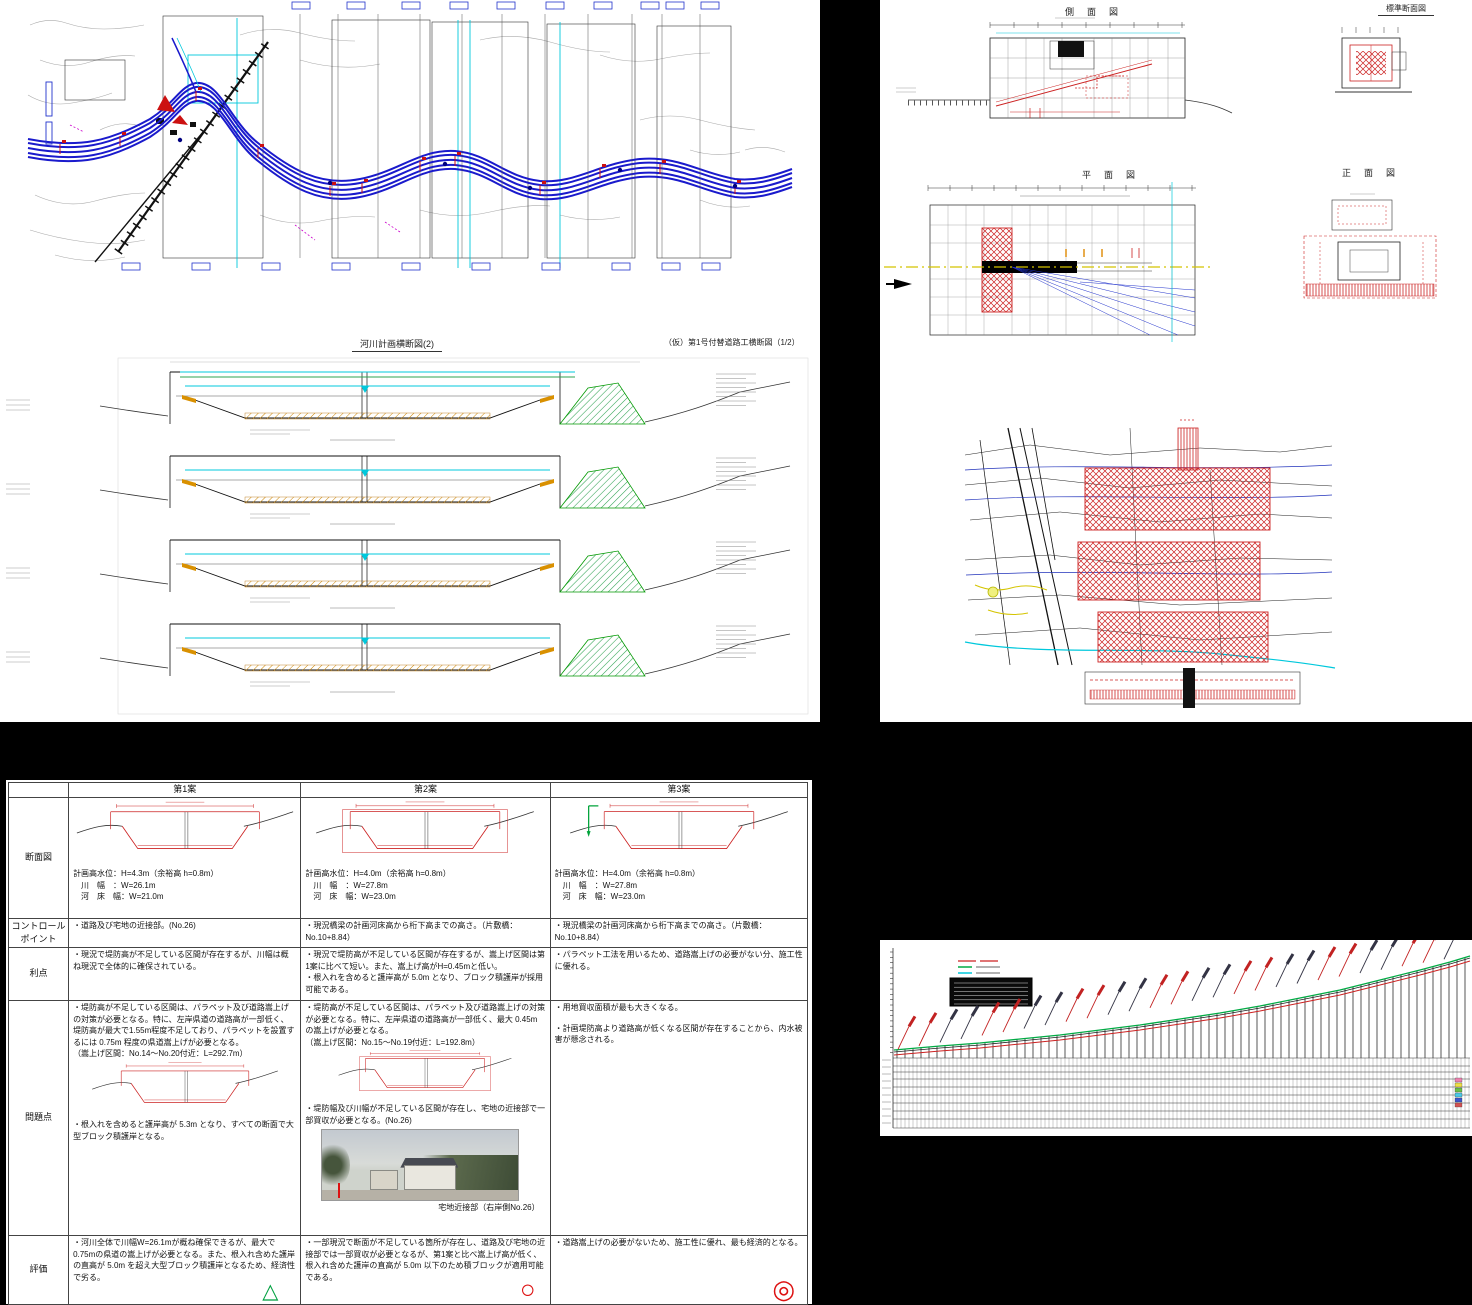 The image size is (1472, 1305). What do you see at coordinates (1373, 65) in the screenshot?
I see `standard-section-drawing` at bounding box center [1373, 65].